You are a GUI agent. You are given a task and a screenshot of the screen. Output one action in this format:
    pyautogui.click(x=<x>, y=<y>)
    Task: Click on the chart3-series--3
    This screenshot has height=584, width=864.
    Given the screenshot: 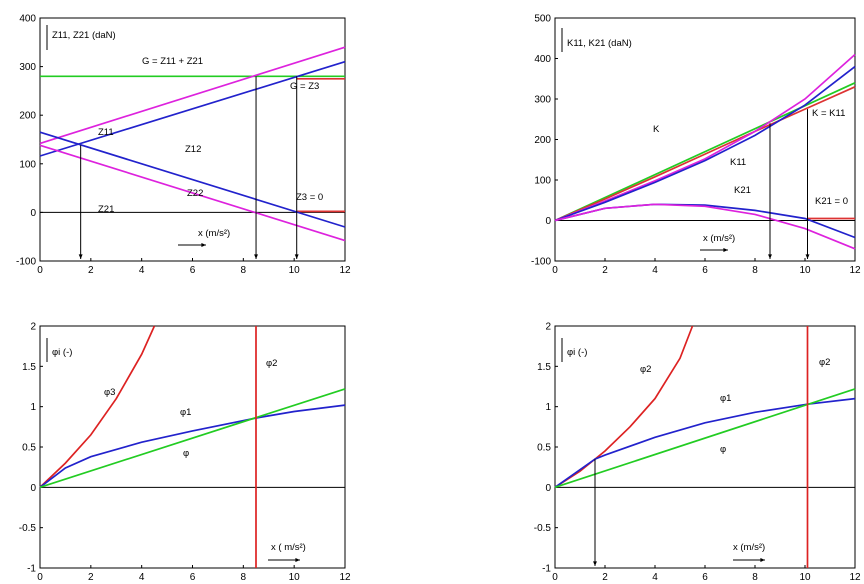 What is the action you would take?
    pyautogui.click(x=97, y=406)
    